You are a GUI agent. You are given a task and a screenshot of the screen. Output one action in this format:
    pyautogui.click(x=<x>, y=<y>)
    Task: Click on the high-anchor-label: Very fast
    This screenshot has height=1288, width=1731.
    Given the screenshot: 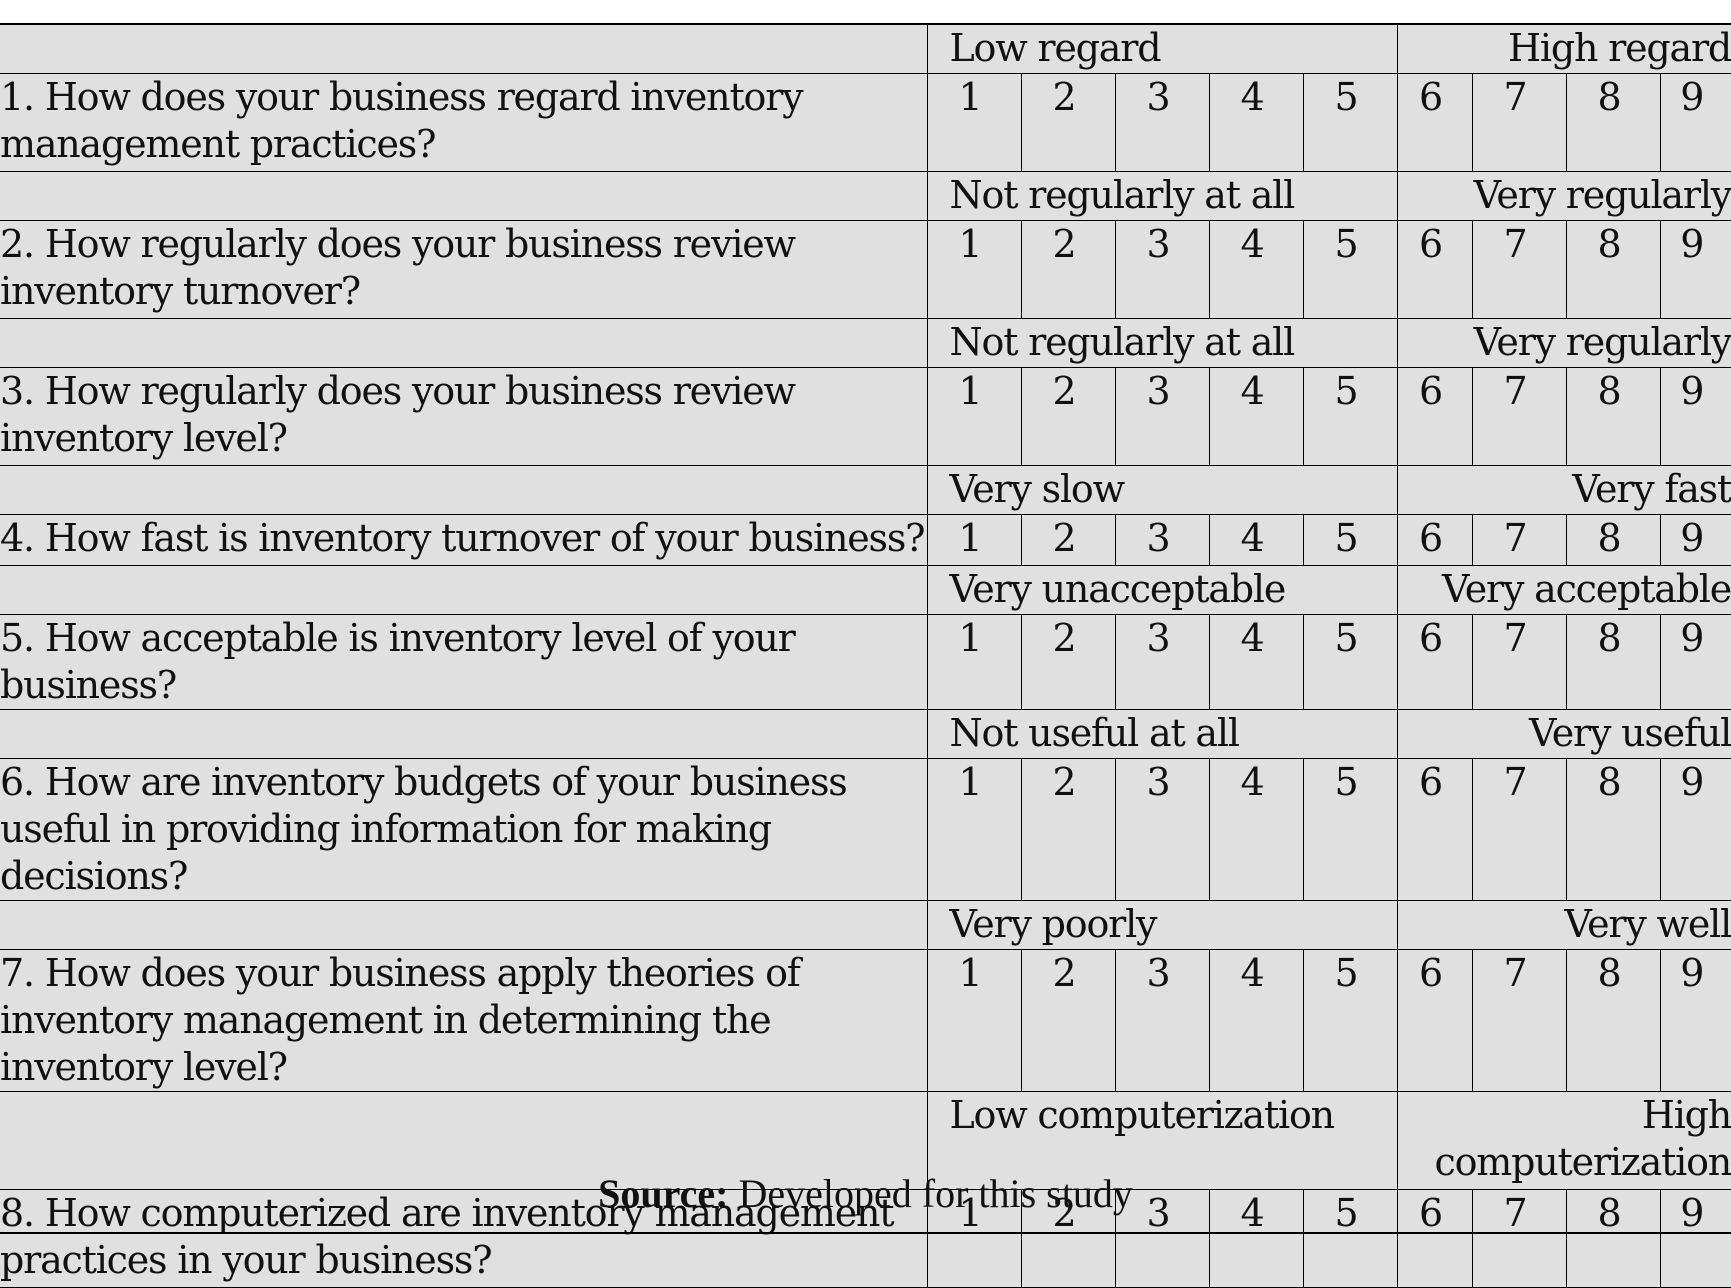 What is the action you would take?
    pyautogui.click(x=1563, y=489)
    